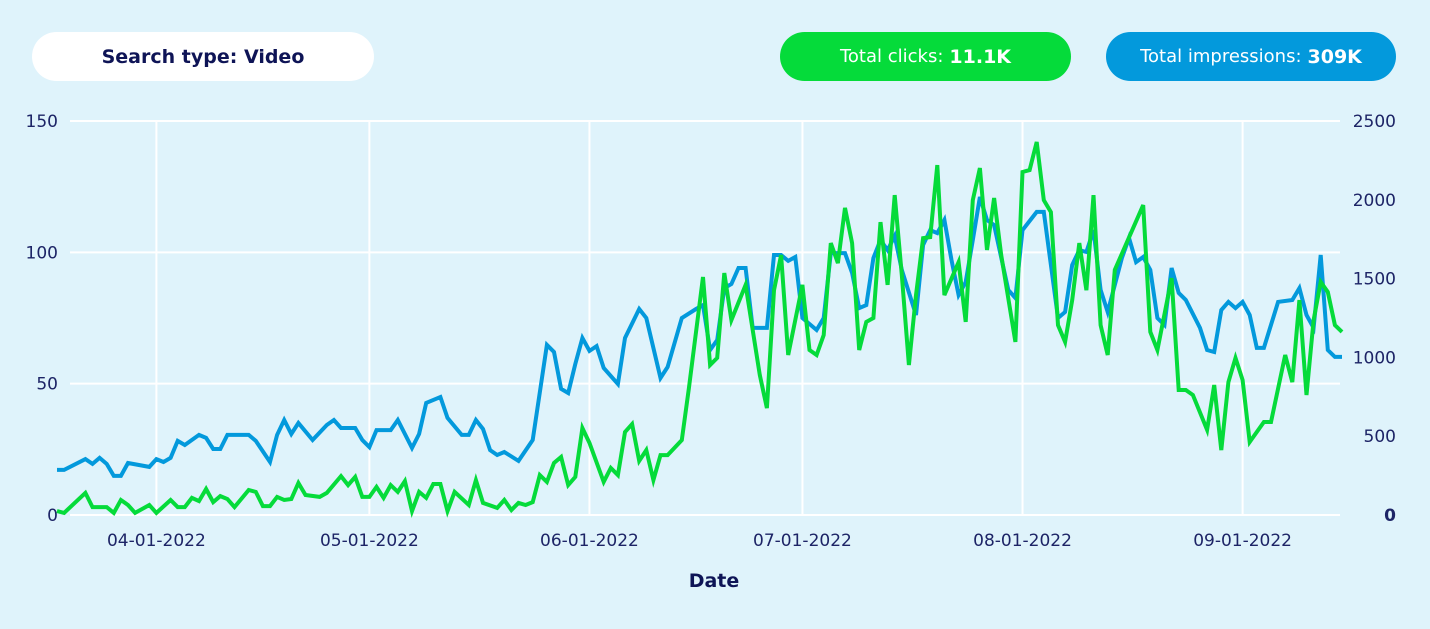 The image size is (1430, 629). I want to click on total-impressions-label: Total impressions:, so click(1221, 56).